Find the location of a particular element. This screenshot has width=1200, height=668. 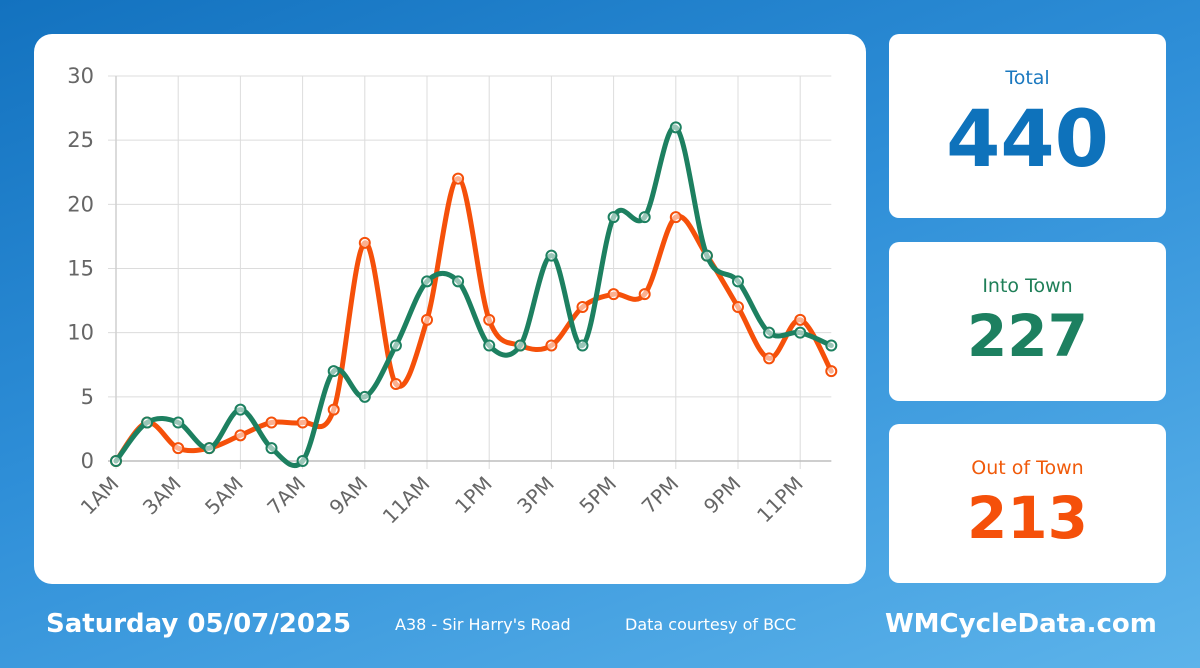

footer-credit: Data courtesy of BCC is located at coordinates (711, 624).